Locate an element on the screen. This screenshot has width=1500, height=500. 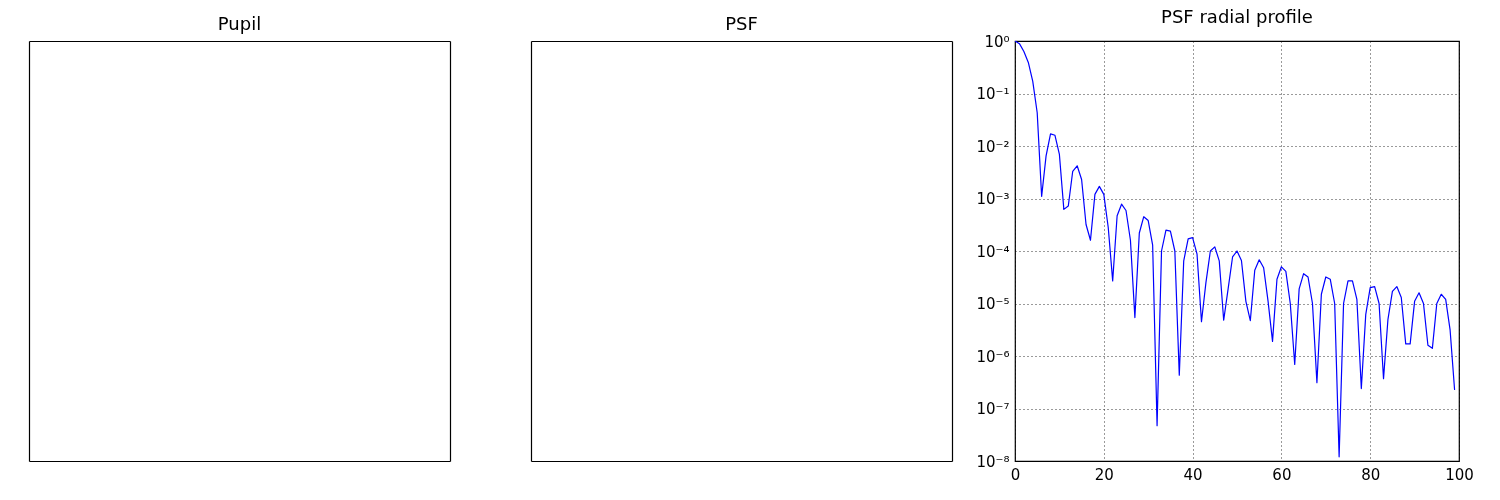
x-tick-label: 20 is located at coordinates (1104, 474).